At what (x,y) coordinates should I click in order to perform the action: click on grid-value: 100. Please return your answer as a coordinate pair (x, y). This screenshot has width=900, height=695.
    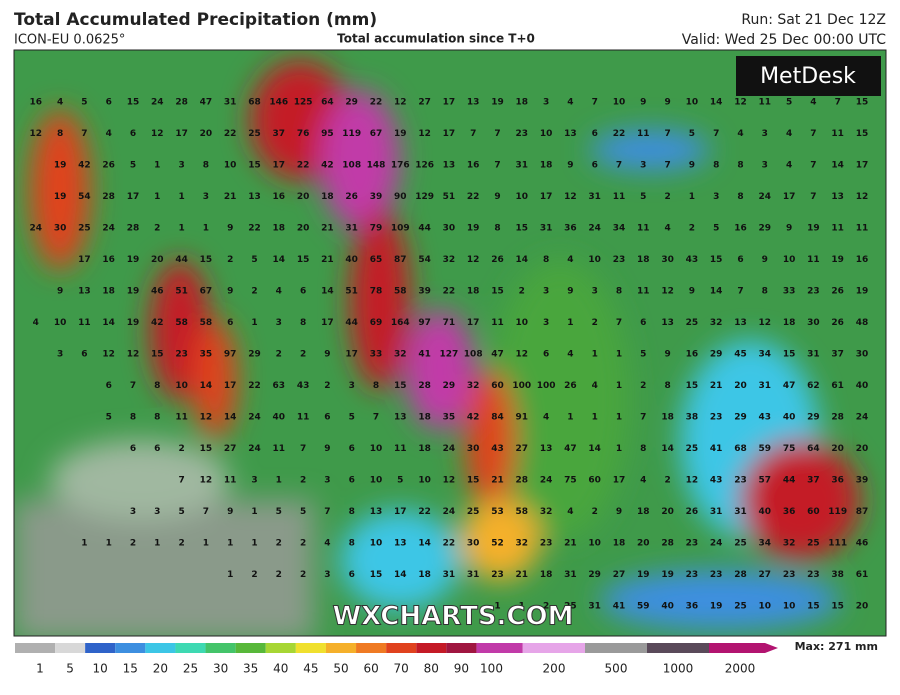
    Looking at the image, I should click on (521, 386).